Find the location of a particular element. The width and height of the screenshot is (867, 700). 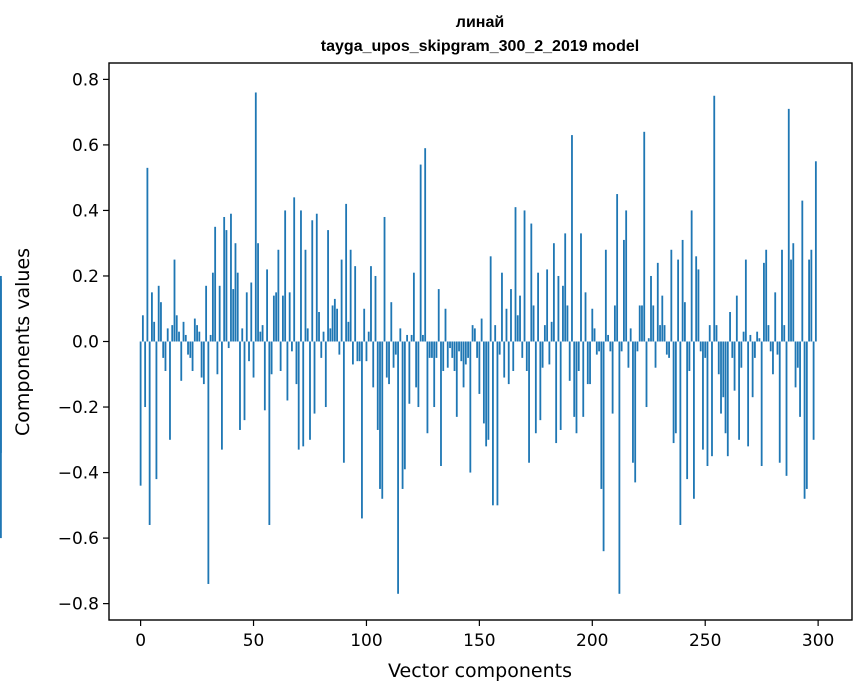

x-tick-label: 200 is located at coordinates (592, 641).